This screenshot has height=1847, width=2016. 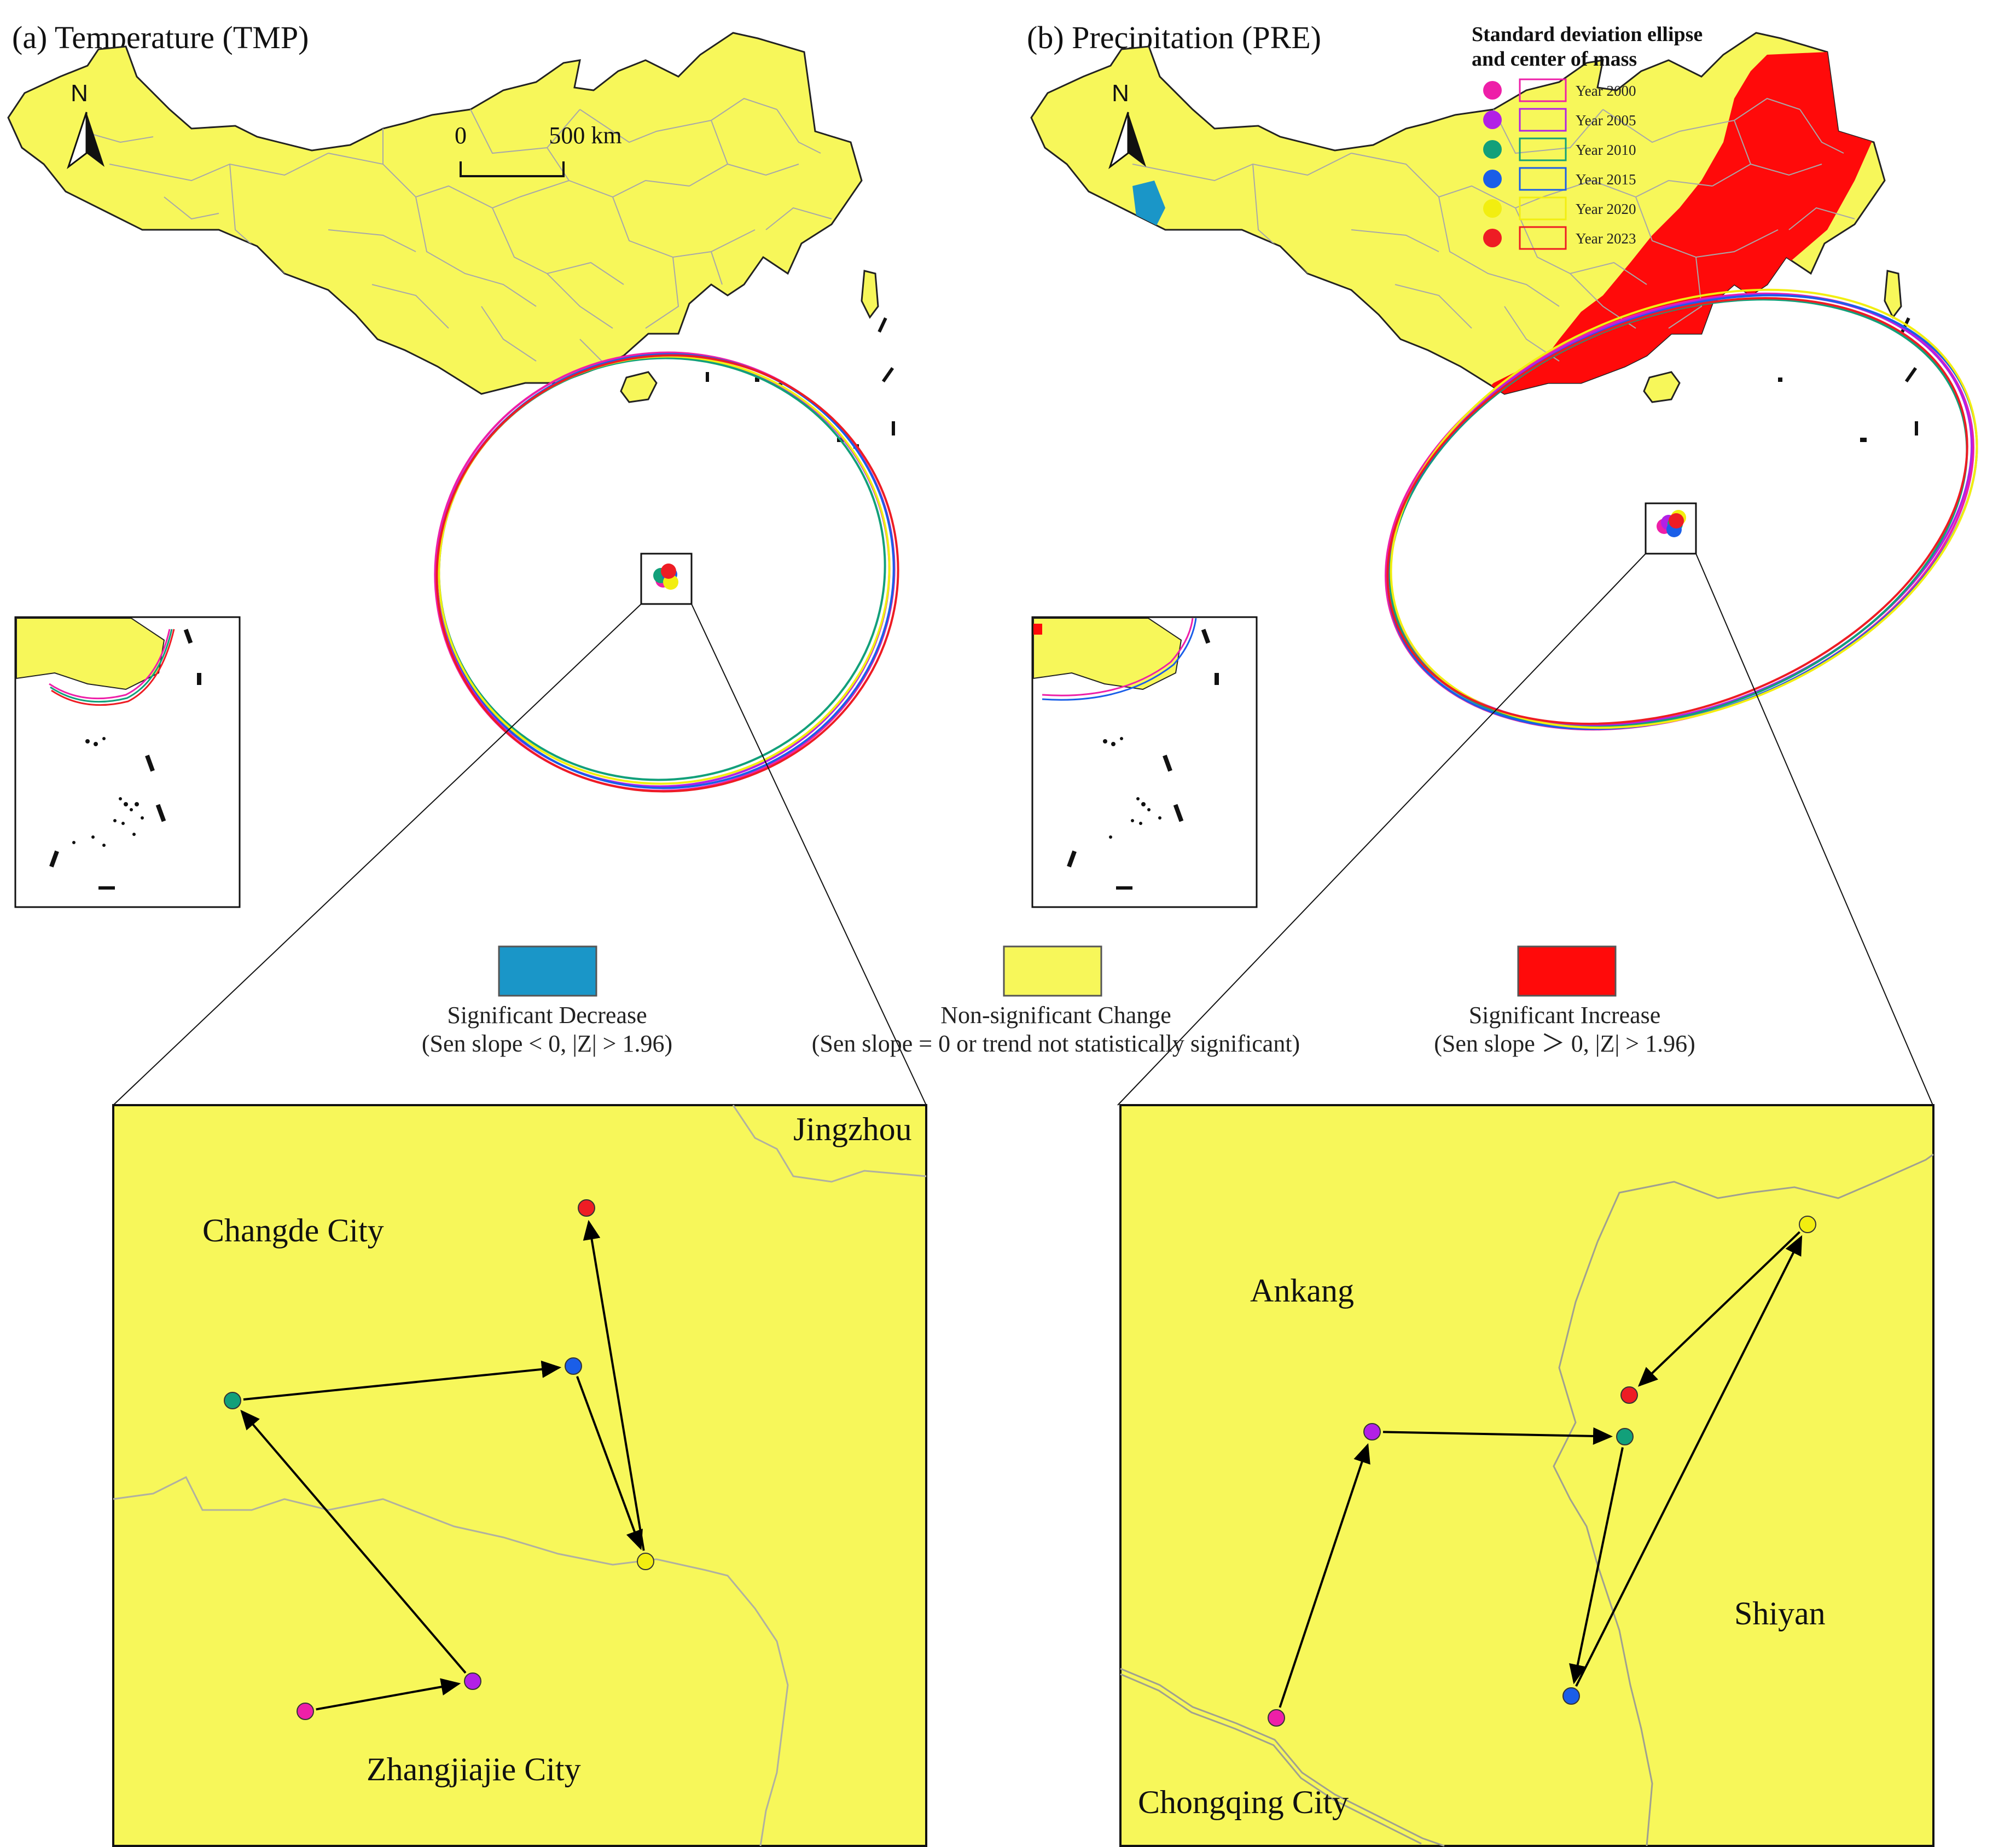 I want to click on significant-increase-regions, so click(x=1674, y=223).